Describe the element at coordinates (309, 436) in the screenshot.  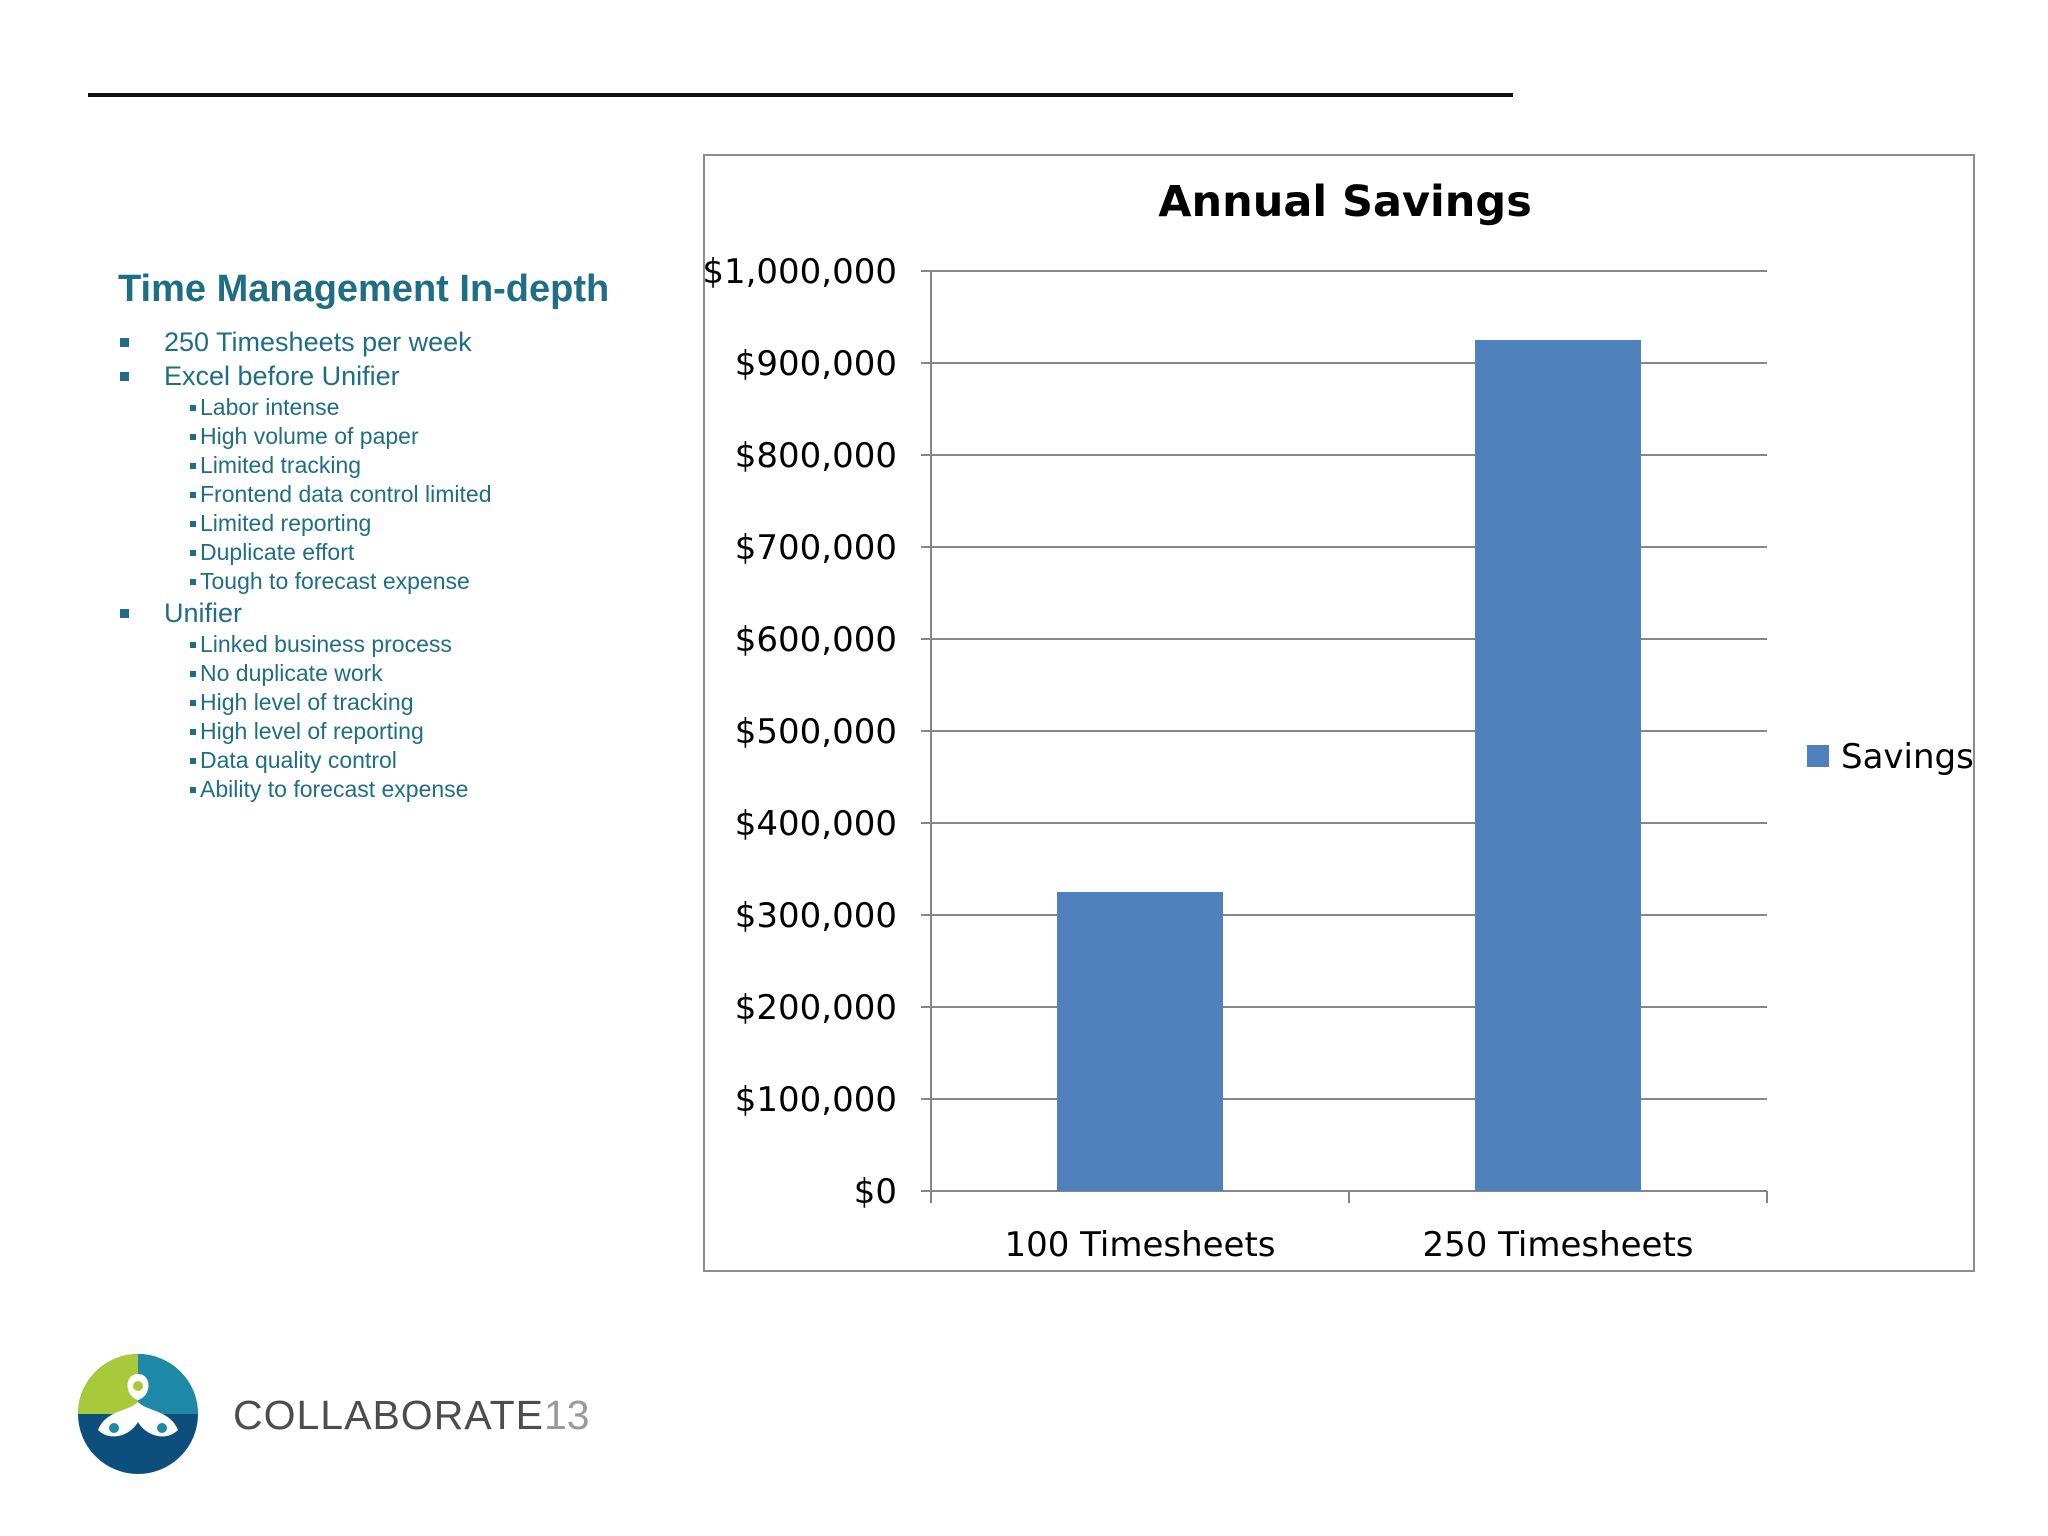
I see `sub-bullet-text: High volume of paper` at that location.